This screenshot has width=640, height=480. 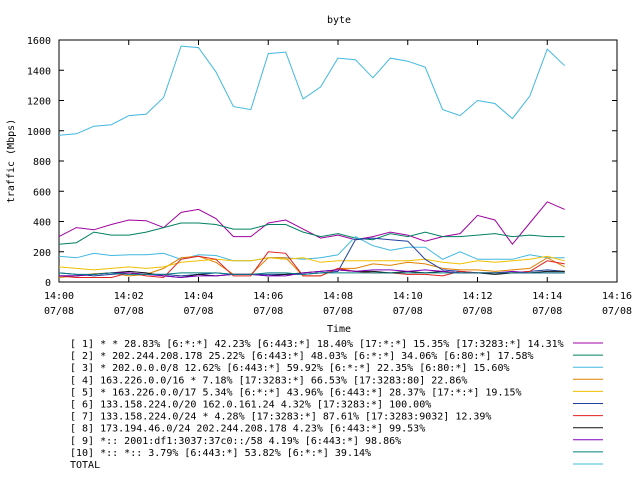 What do you see at coordinates (39, 41) in the screenshot?
I see `y-tick-label: 1600` at bounding box center [39, 41].